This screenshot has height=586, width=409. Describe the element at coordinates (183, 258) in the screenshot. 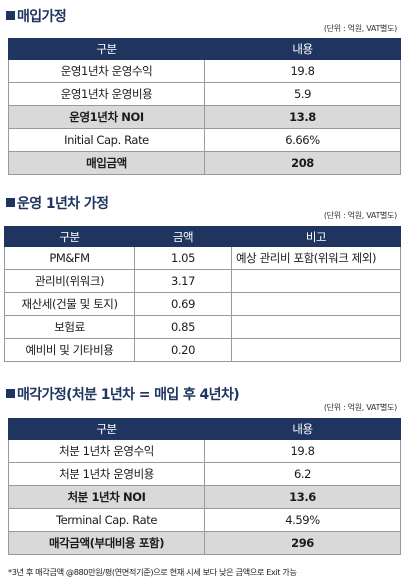

I see `row-amount: 1.05` at that location.